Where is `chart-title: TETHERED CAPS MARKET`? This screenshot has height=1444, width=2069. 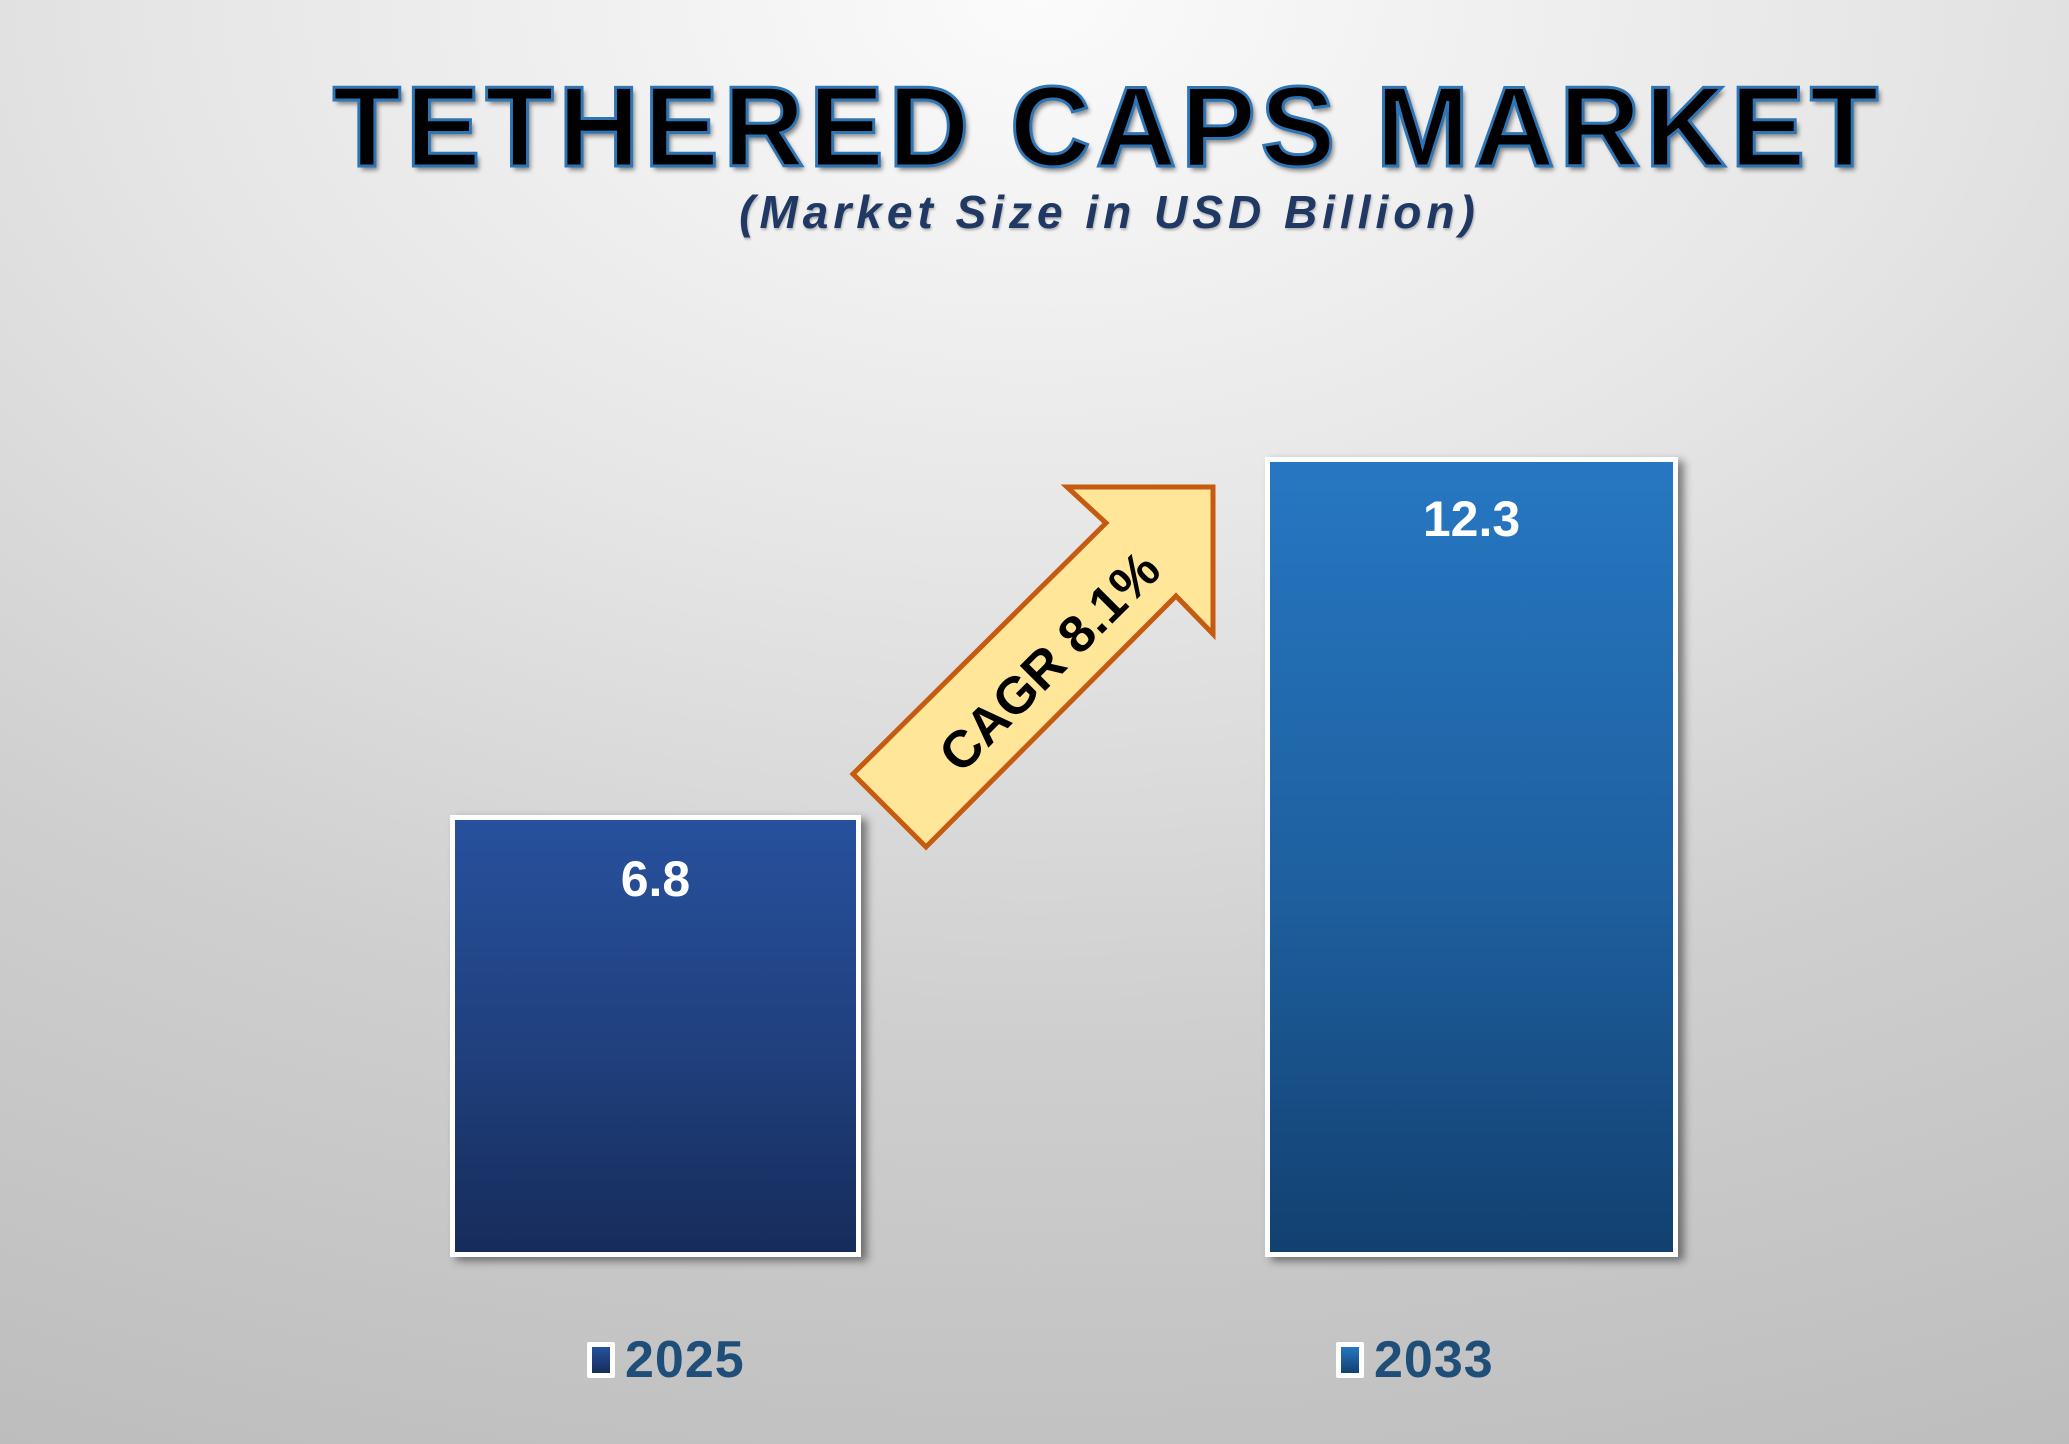
chart-title: TETHERED CAPS MARKET is located at coordinates (1107, 128).